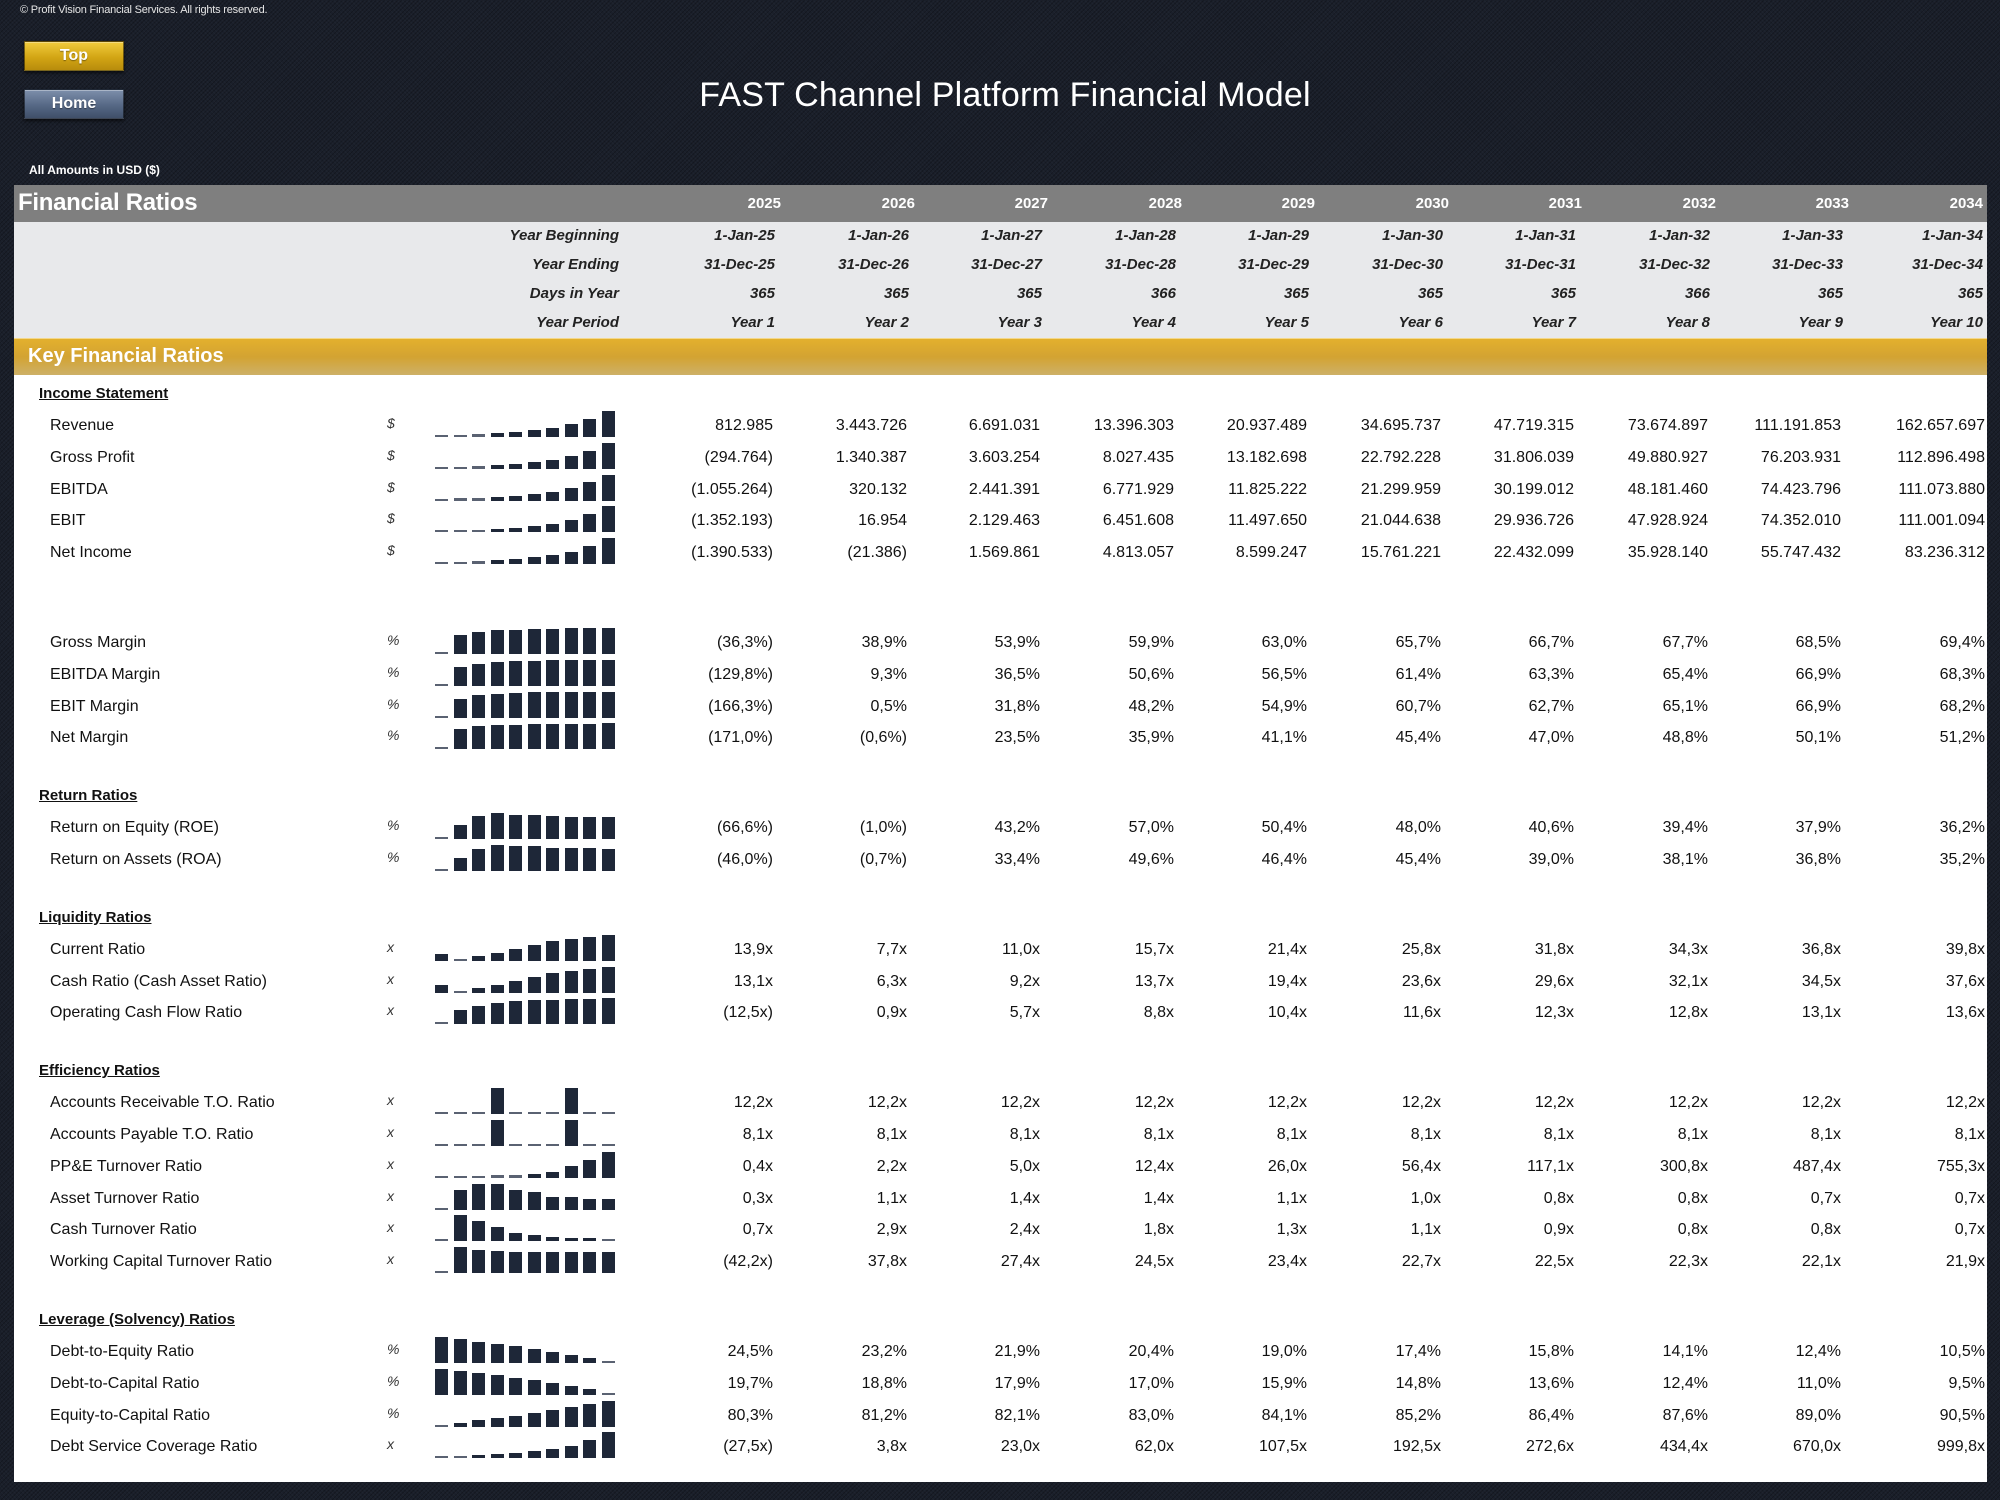 The image size is (2000, 1500). Describe the element at coordinates (1005, 95) in the screenshot. I see `page-title: FAST Channel Platform Financial Model` at that location.